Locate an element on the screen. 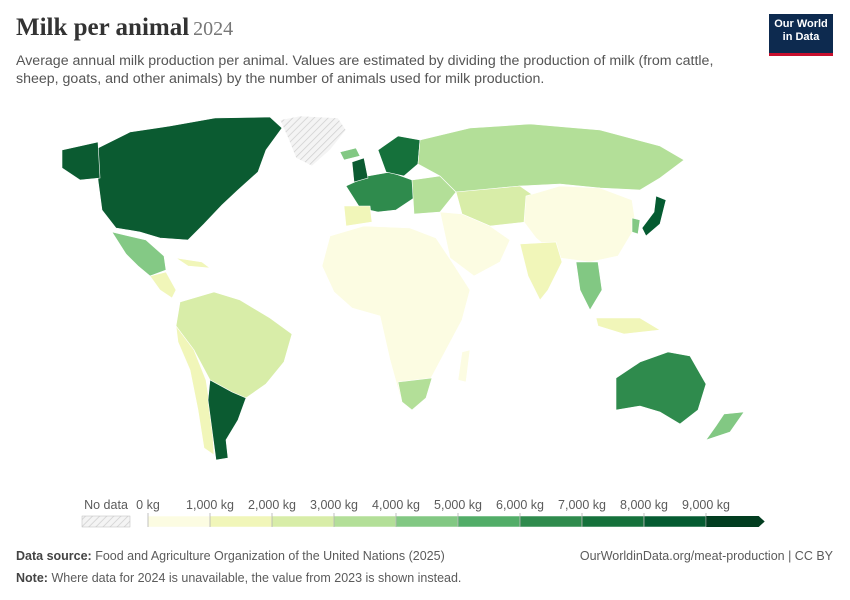  logo-line: in Data is located at coordinates (801, 37).